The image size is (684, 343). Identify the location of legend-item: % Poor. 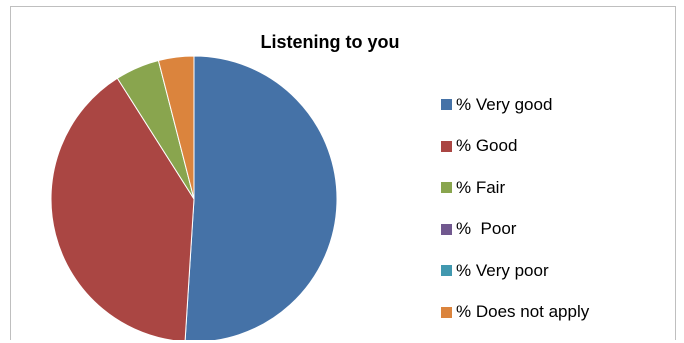
(515, 229).